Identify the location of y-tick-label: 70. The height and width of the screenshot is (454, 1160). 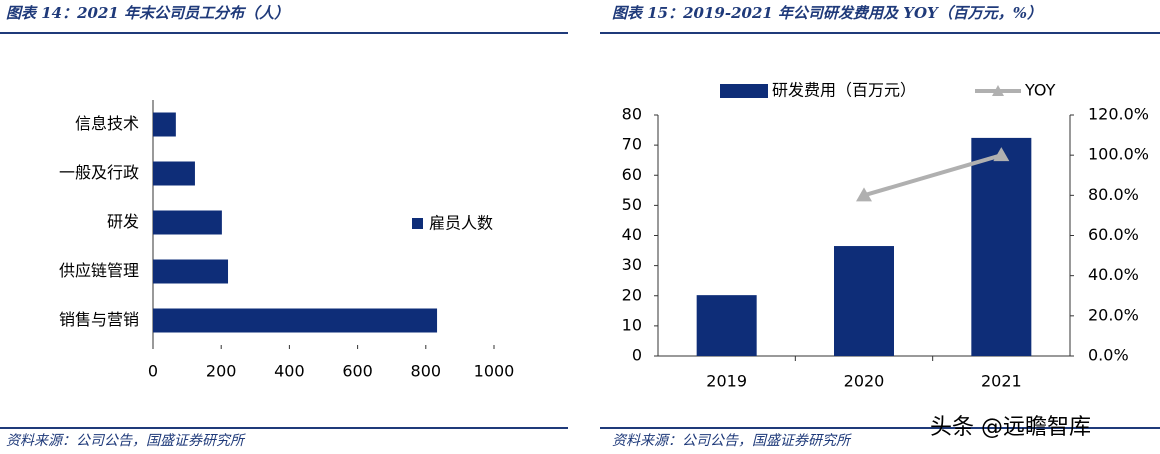
(632, 144).